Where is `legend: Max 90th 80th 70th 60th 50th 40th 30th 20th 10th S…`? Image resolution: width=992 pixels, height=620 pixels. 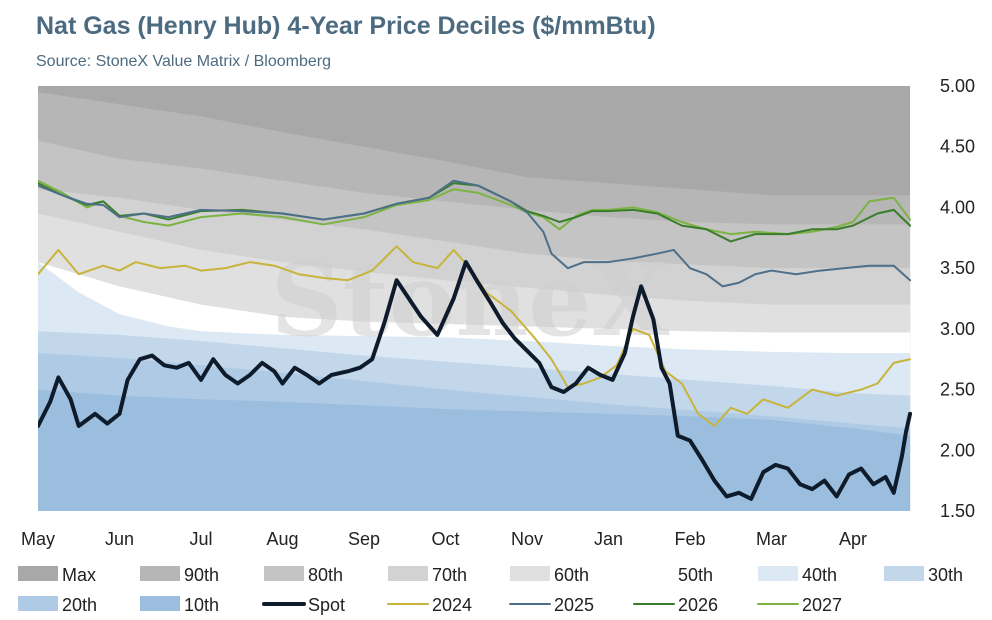 legend: Max 90th 80th 70th 60th 50th 40th 30th 20th 10th S… is located at coordinates (490, 590).